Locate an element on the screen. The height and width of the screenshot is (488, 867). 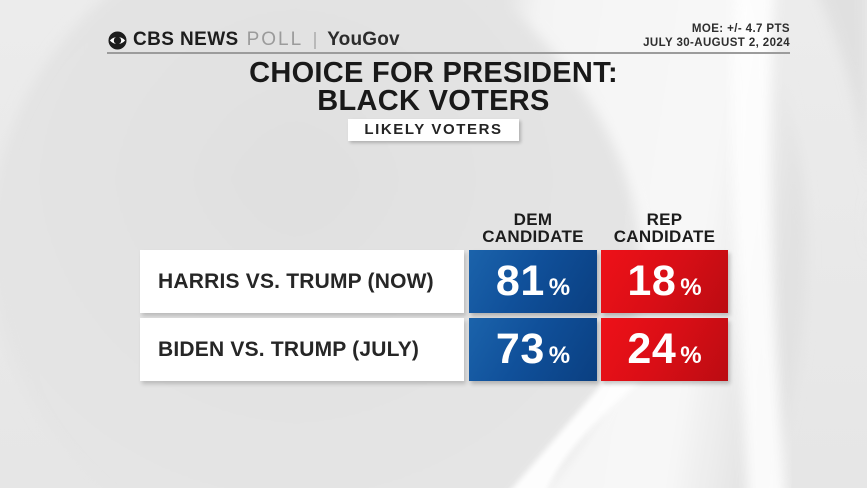
subtitle-badge-wrap: LIKELY VOTERS is located at coordinates (433, 130).